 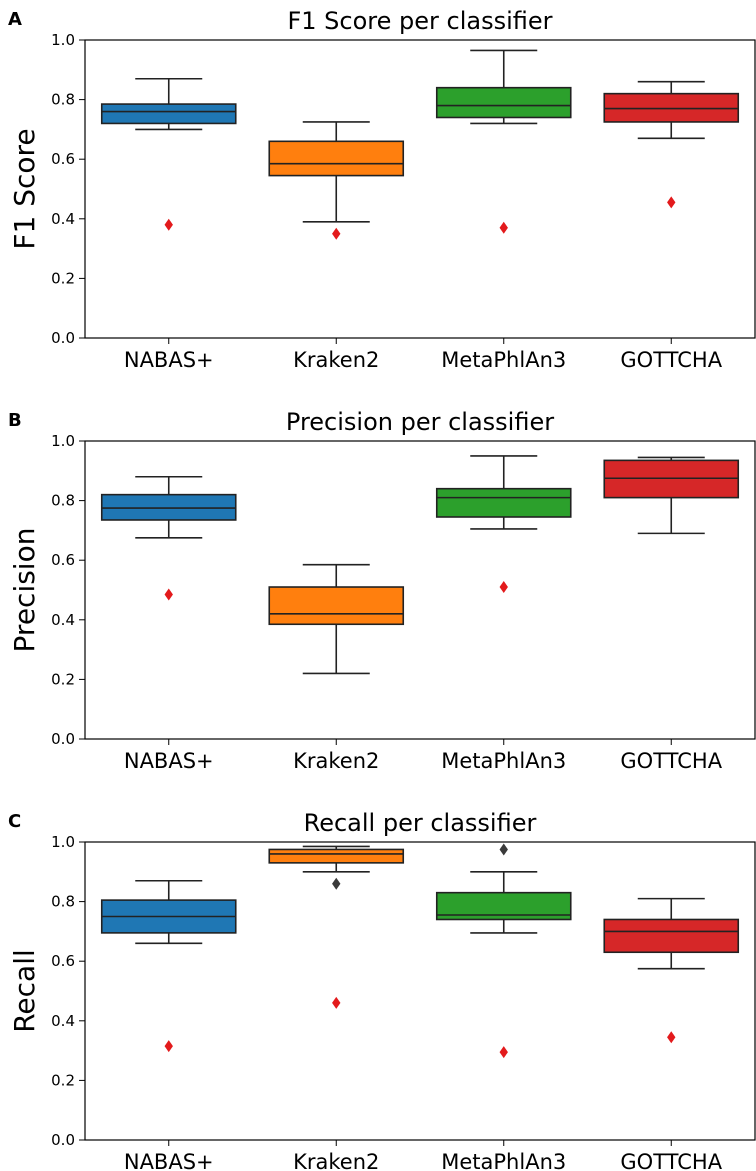 What do you see at coordinates (419, 21) in the screenshot?
I see `chart-title: F1 Score per classifier` at bounding box center [419, 21].